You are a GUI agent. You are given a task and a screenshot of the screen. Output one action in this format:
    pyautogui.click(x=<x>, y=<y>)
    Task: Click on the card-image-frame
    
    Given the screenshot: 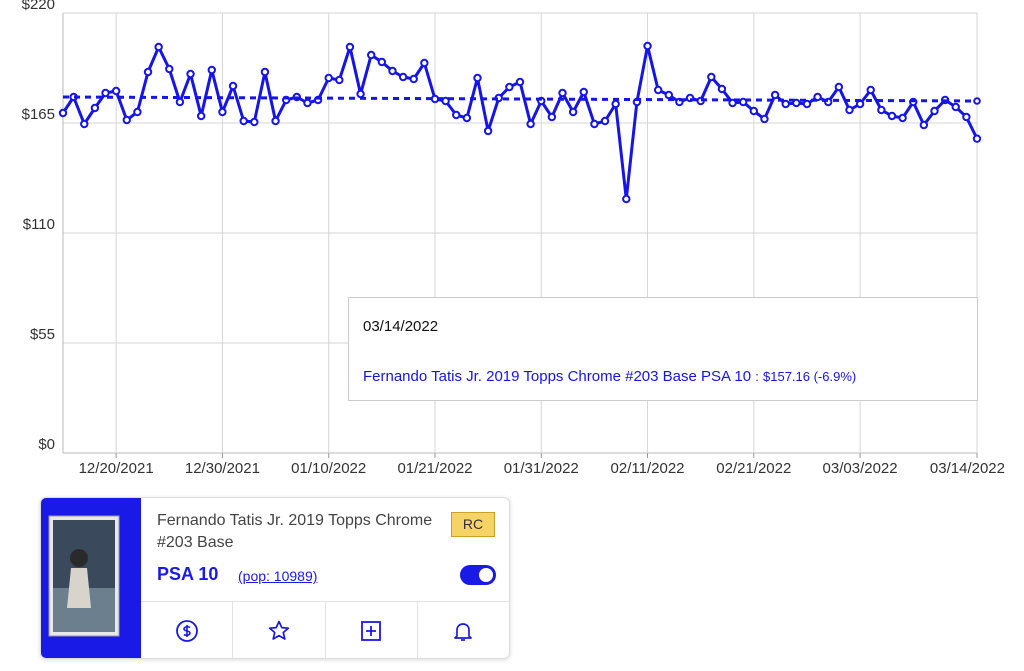 What is the action you would take?
    pyautogui.click(x=91, y=578)
    